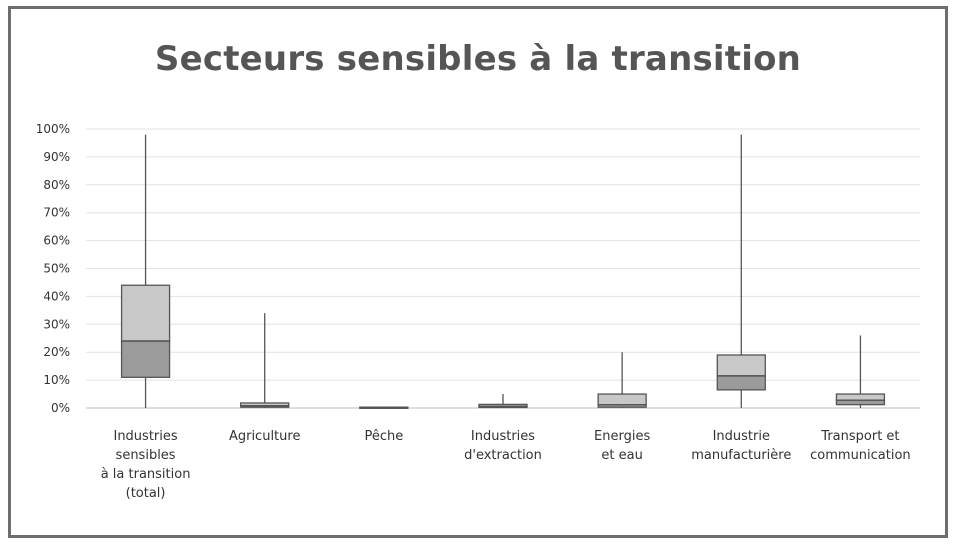 The image size is (954, 544). I want to click on x-category-label: Pêche, so click(383, 436).